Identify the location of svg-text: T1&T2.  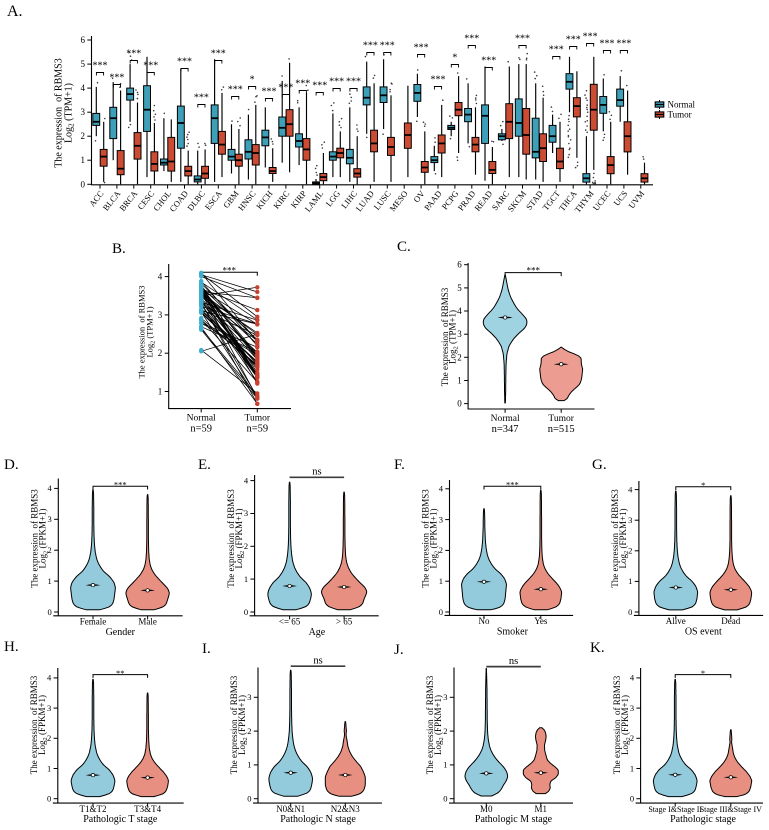
(93, 809).